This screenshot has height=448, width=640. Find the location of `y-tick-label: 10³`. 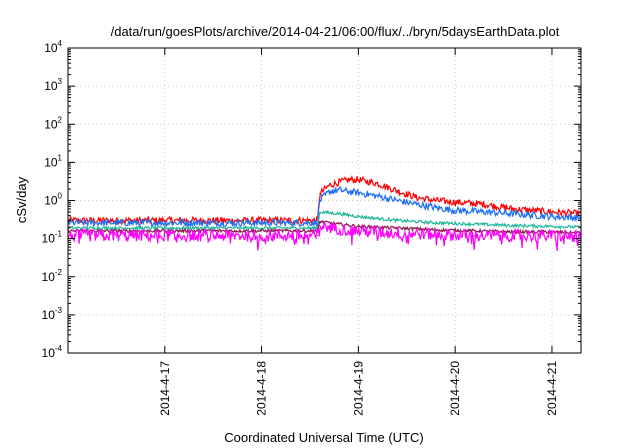

y-tick-label: 10³ is located at coordinates (53, 85).